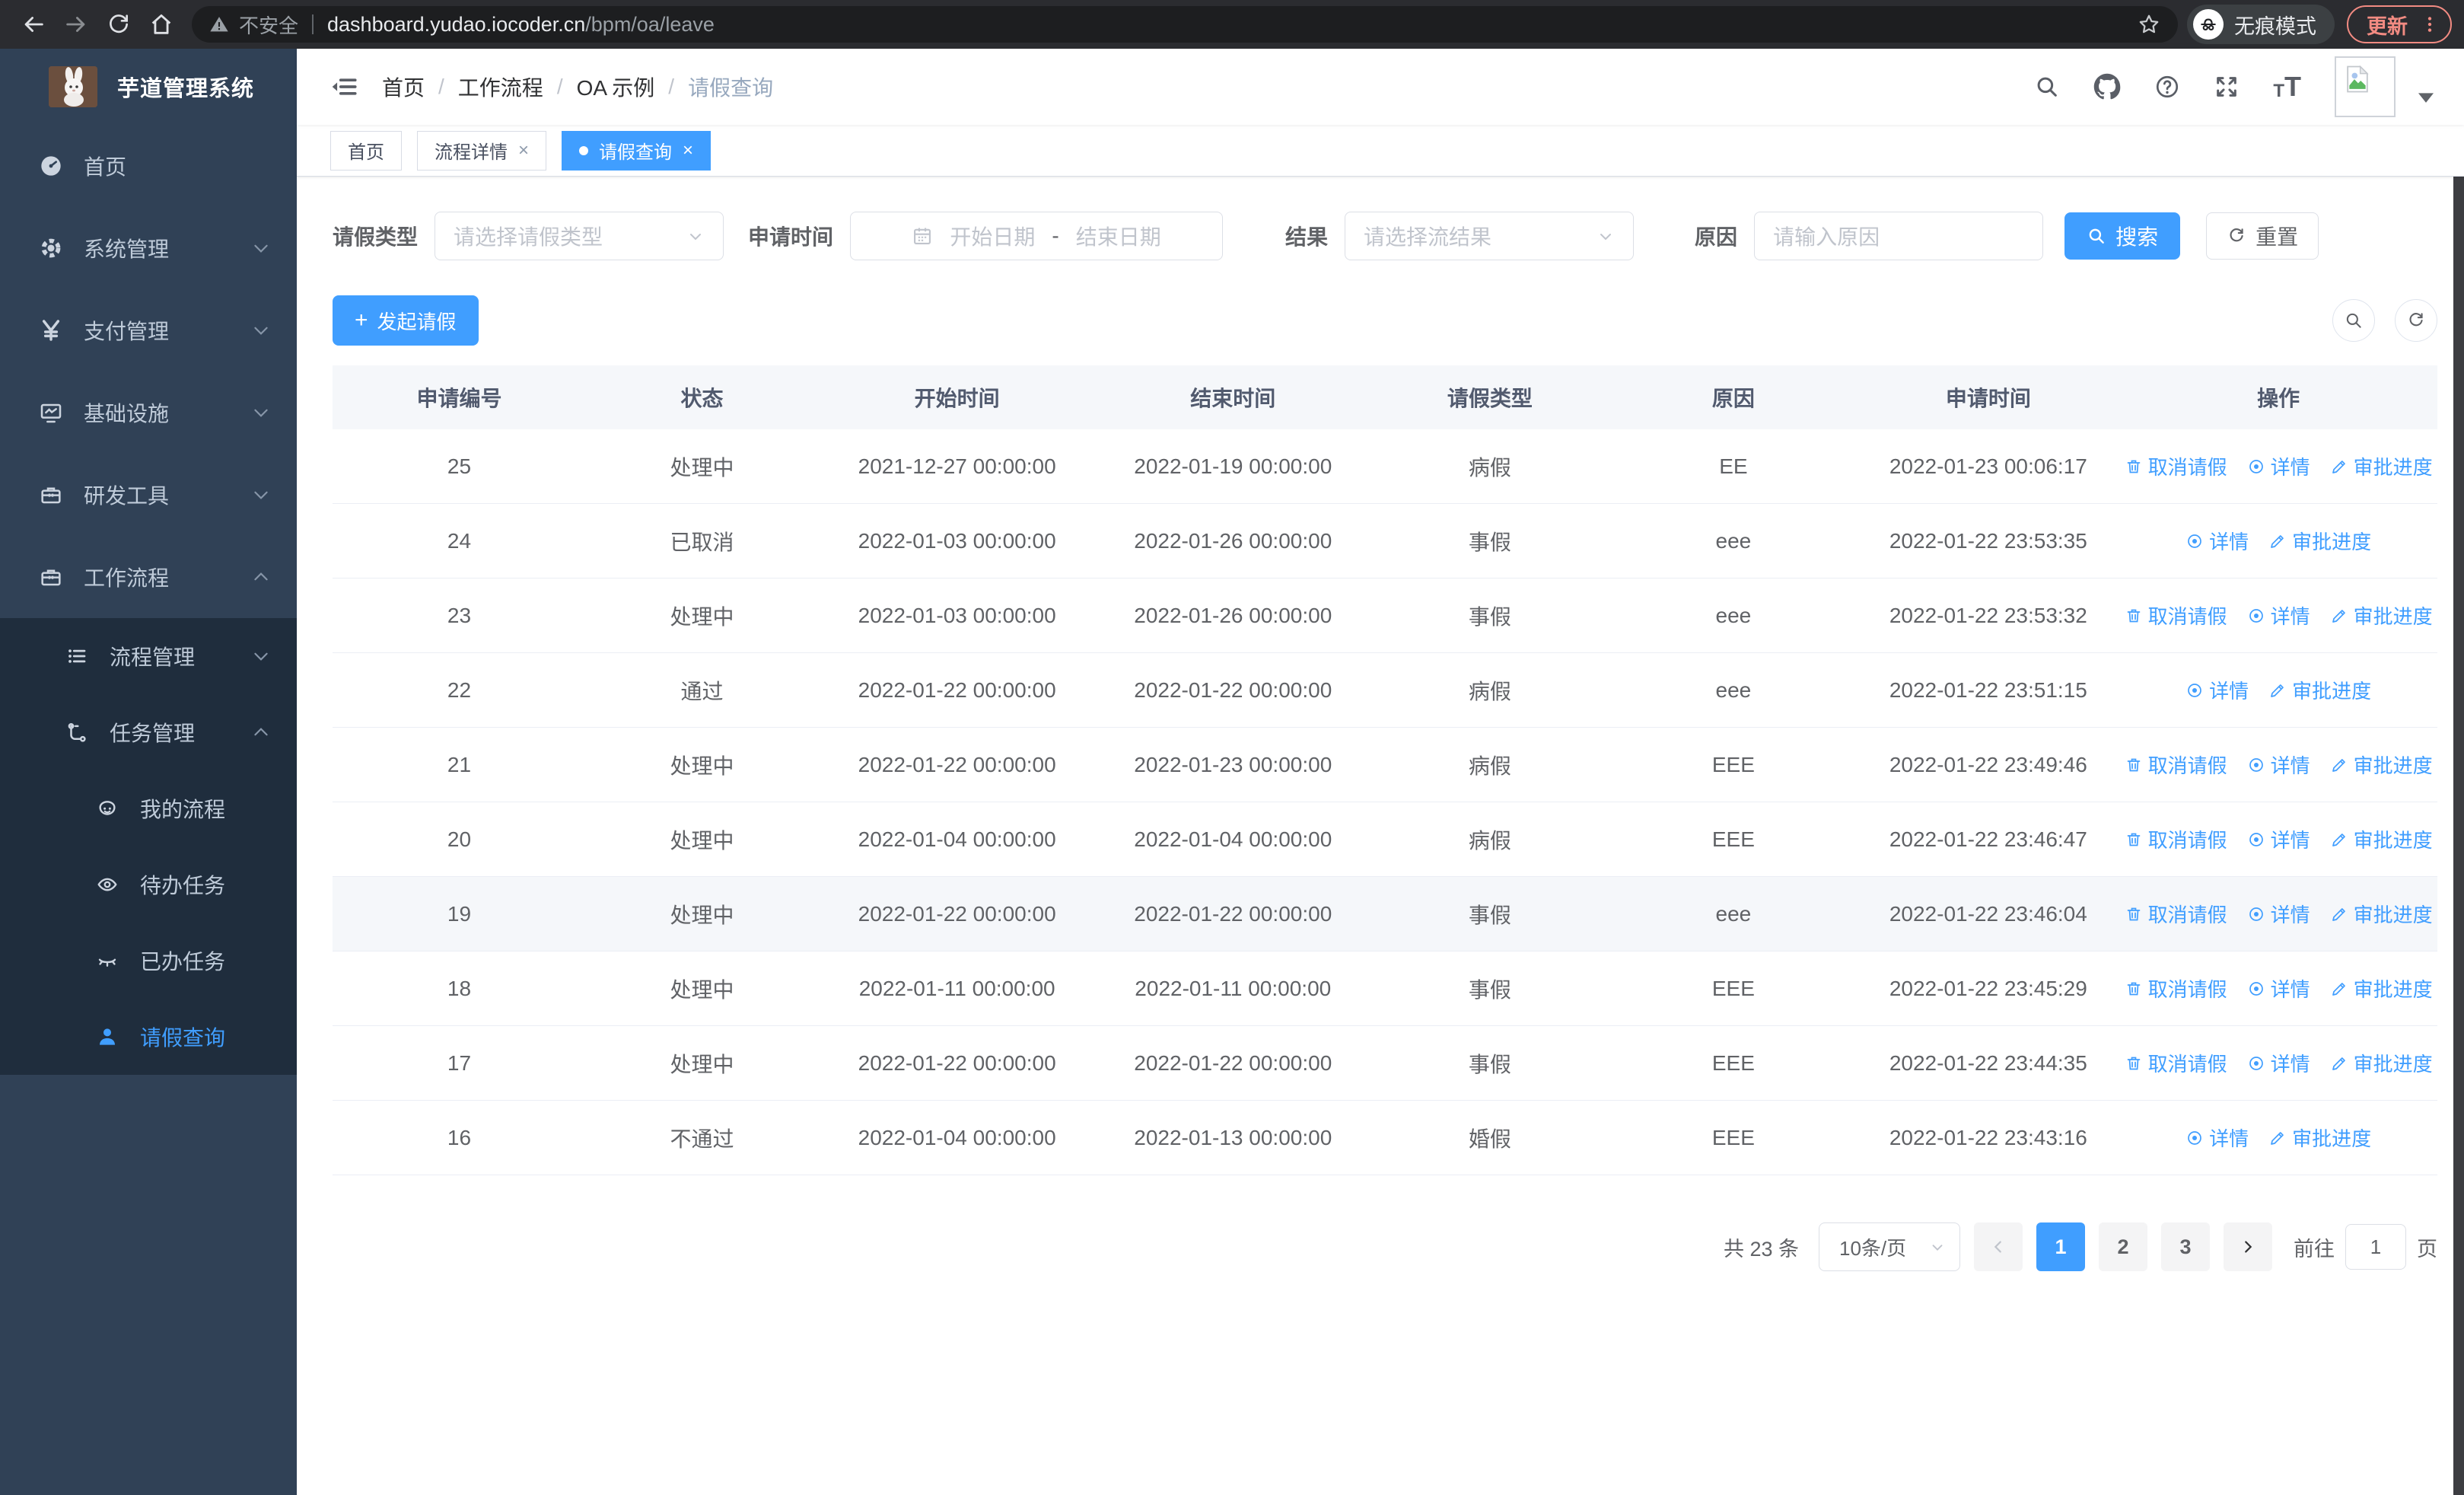 Image resolution: width=2464 pixels, height=1495 pixels. What do you see at coordinates (118, 25) in the screenshot?
I see `reload-icon` at bounding box center [118, 25].